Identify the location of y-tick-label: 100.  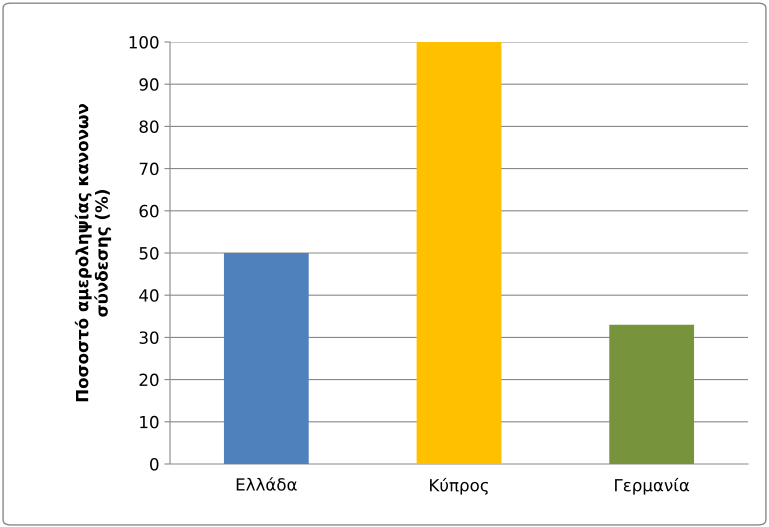
(144, 42).